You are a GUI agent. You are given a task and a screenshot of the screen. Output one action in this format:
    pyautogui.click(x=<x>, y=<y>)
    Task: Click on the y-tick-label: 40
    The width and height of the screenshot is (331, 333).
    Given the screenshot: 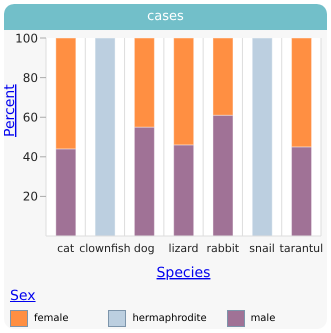 What is the action you would take?
    pyautogui.click(x=30, y=157)
    